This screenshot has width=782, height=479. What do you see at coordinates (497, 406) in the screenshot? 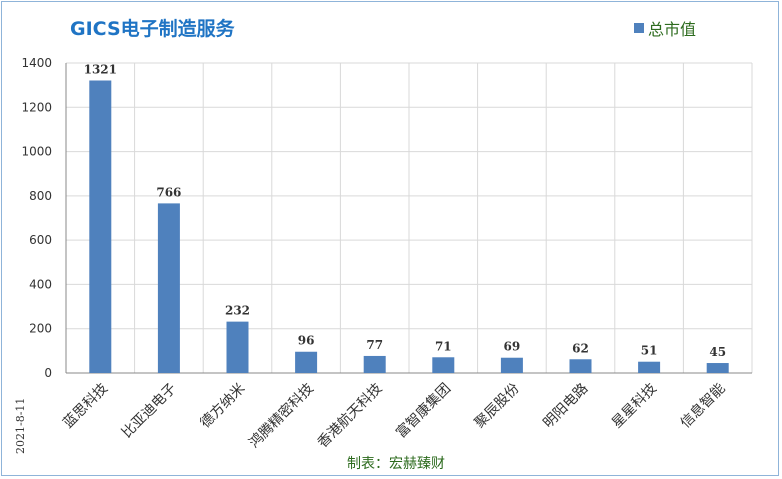
I see `x-tick-label: 聚辰股份` at bounding box center [497, 406].